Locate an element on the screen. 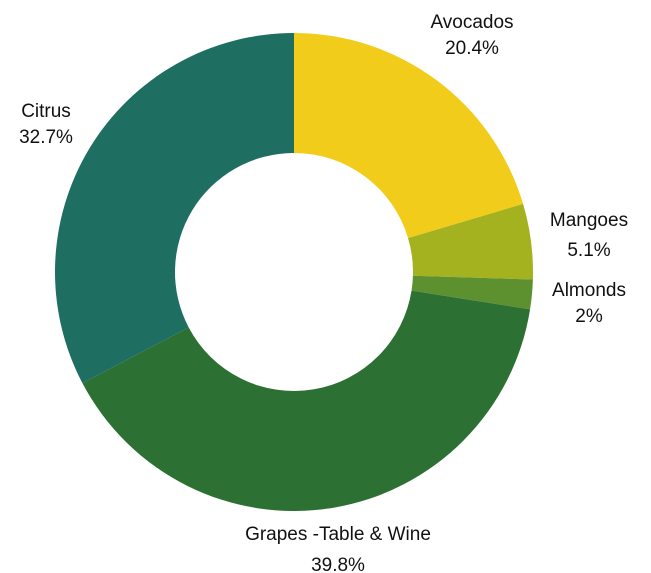 The width and height of the screenshot is (651, 573). slice-value-almonds: 2% is located at coordinates (589, 316).